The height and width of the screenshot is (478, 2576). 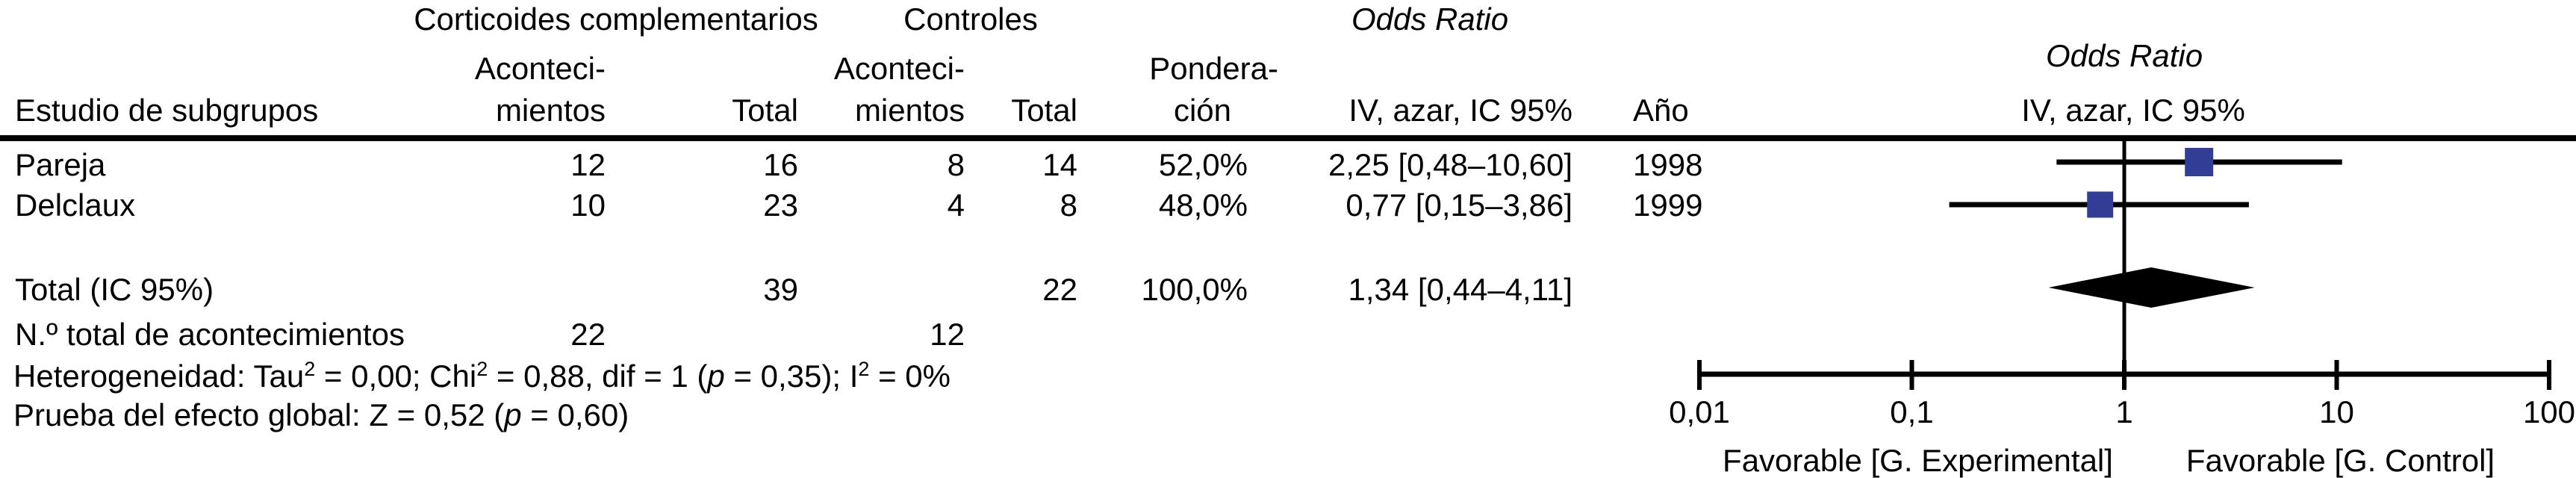 What do you see at coordinates (2336, 411) in the screenshot?
I see `axis-tick-label: 10` at bounding box center [2336, 411].